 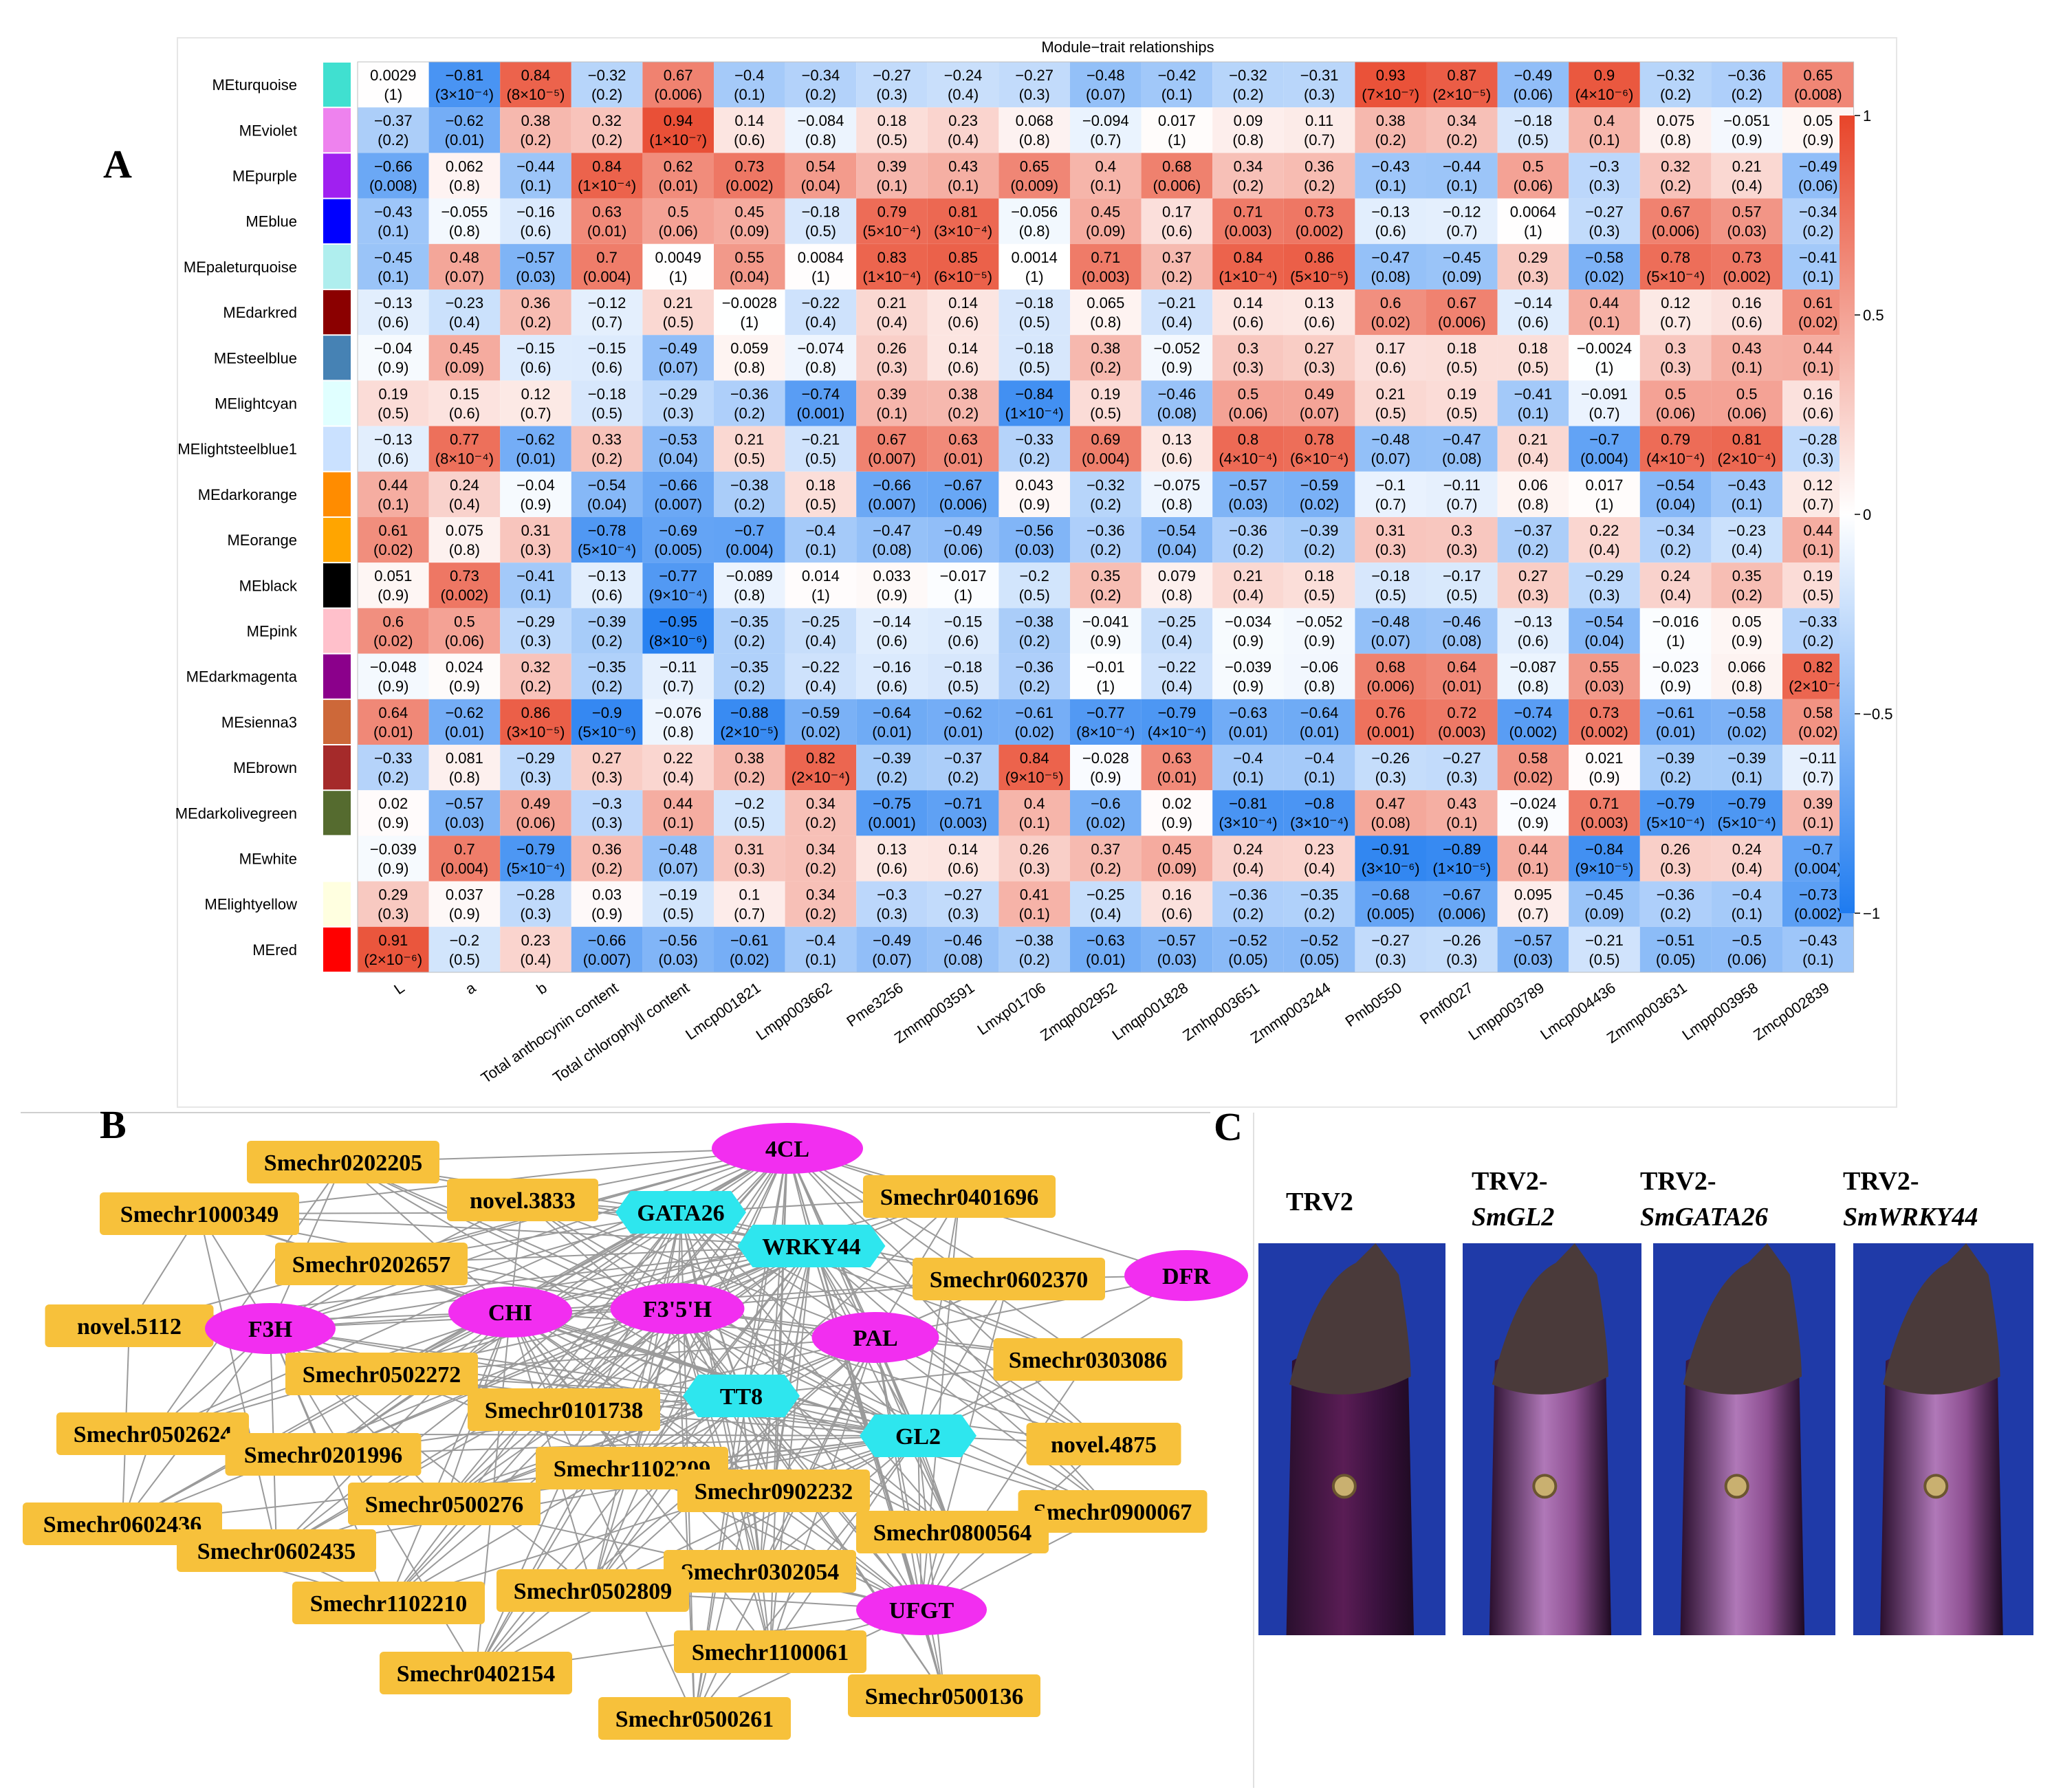 I want to click on cell-correlation: 0.67, so click(x=1675, y=212).